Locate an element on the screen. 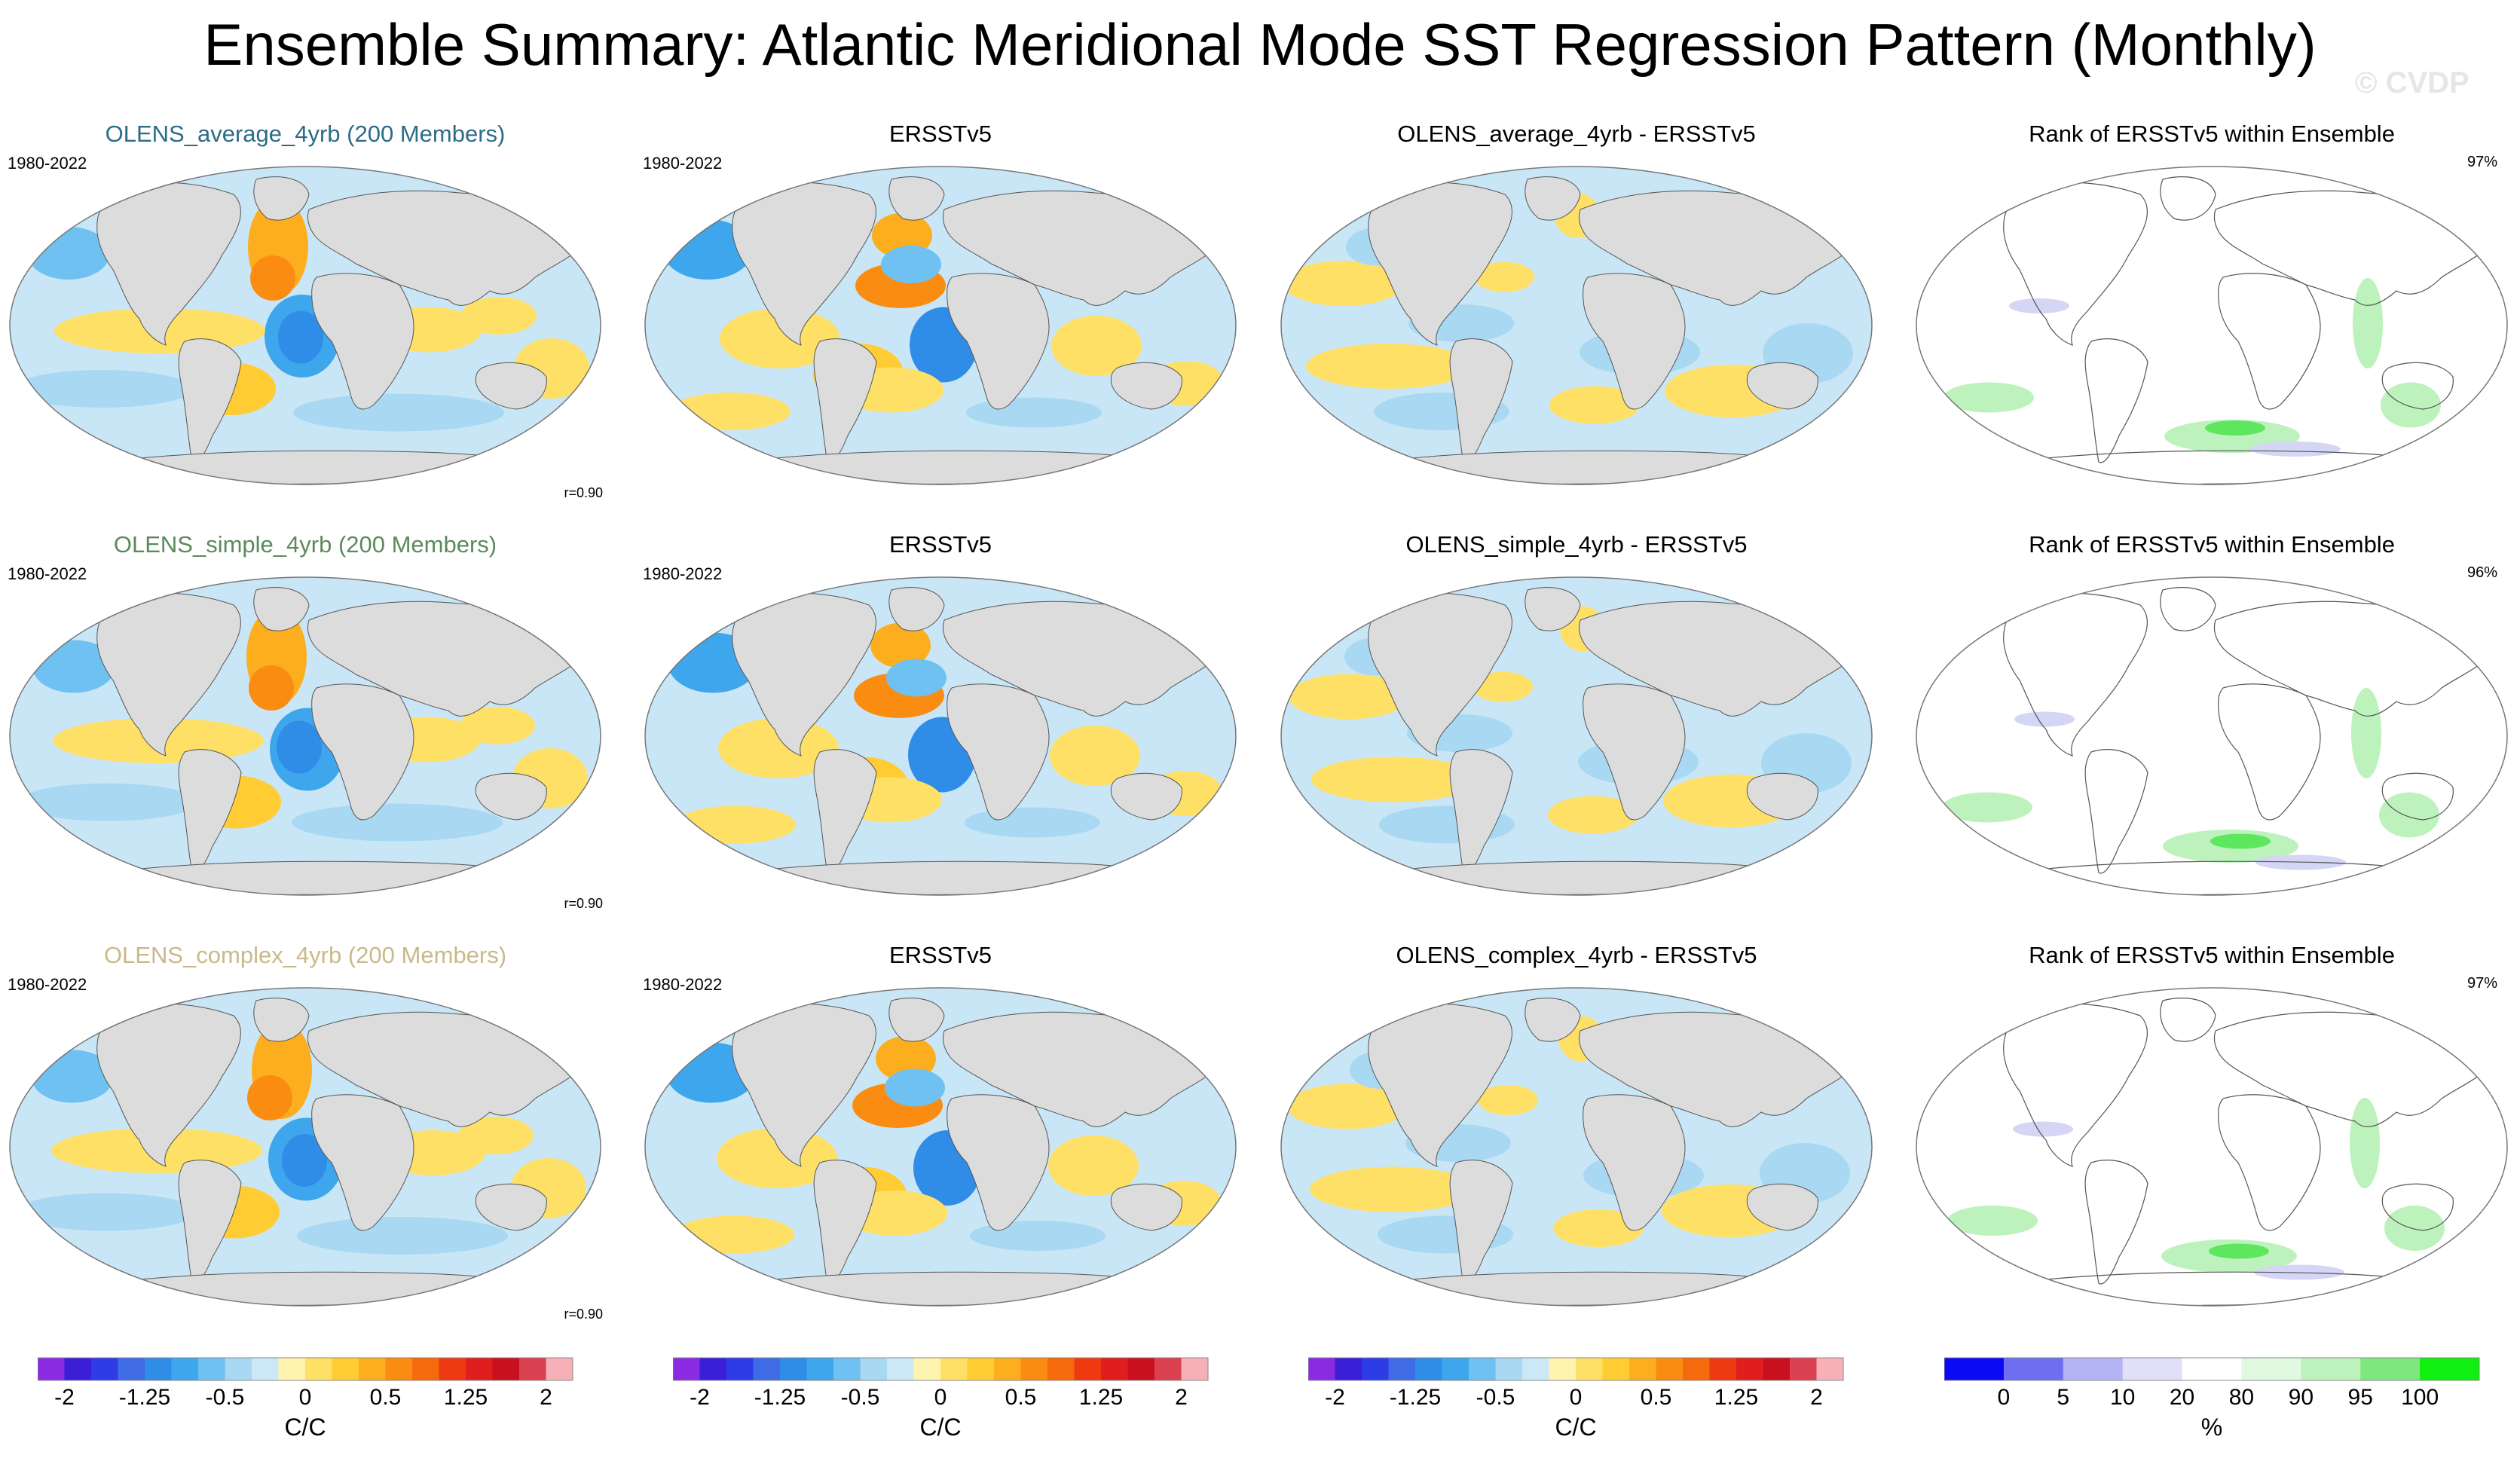 The image size is (2520, 1458). colorbar-tick-label: 80 is located at coordinates (2241, 1397).